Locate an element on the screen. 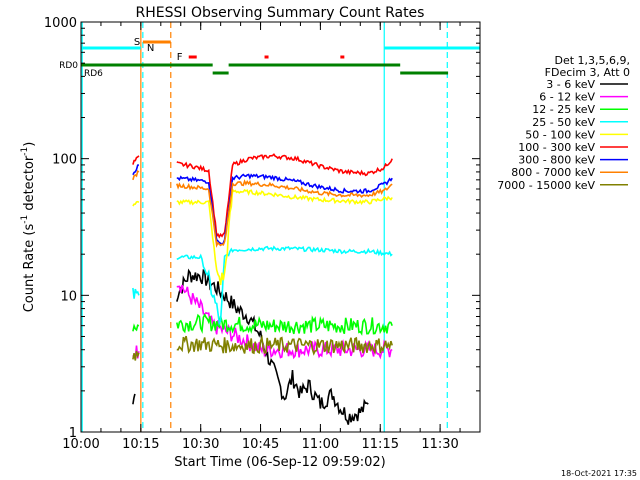 The height and width of the screenshot is (480, 640). night-flag-label: N is located at coordinates (150, 48).